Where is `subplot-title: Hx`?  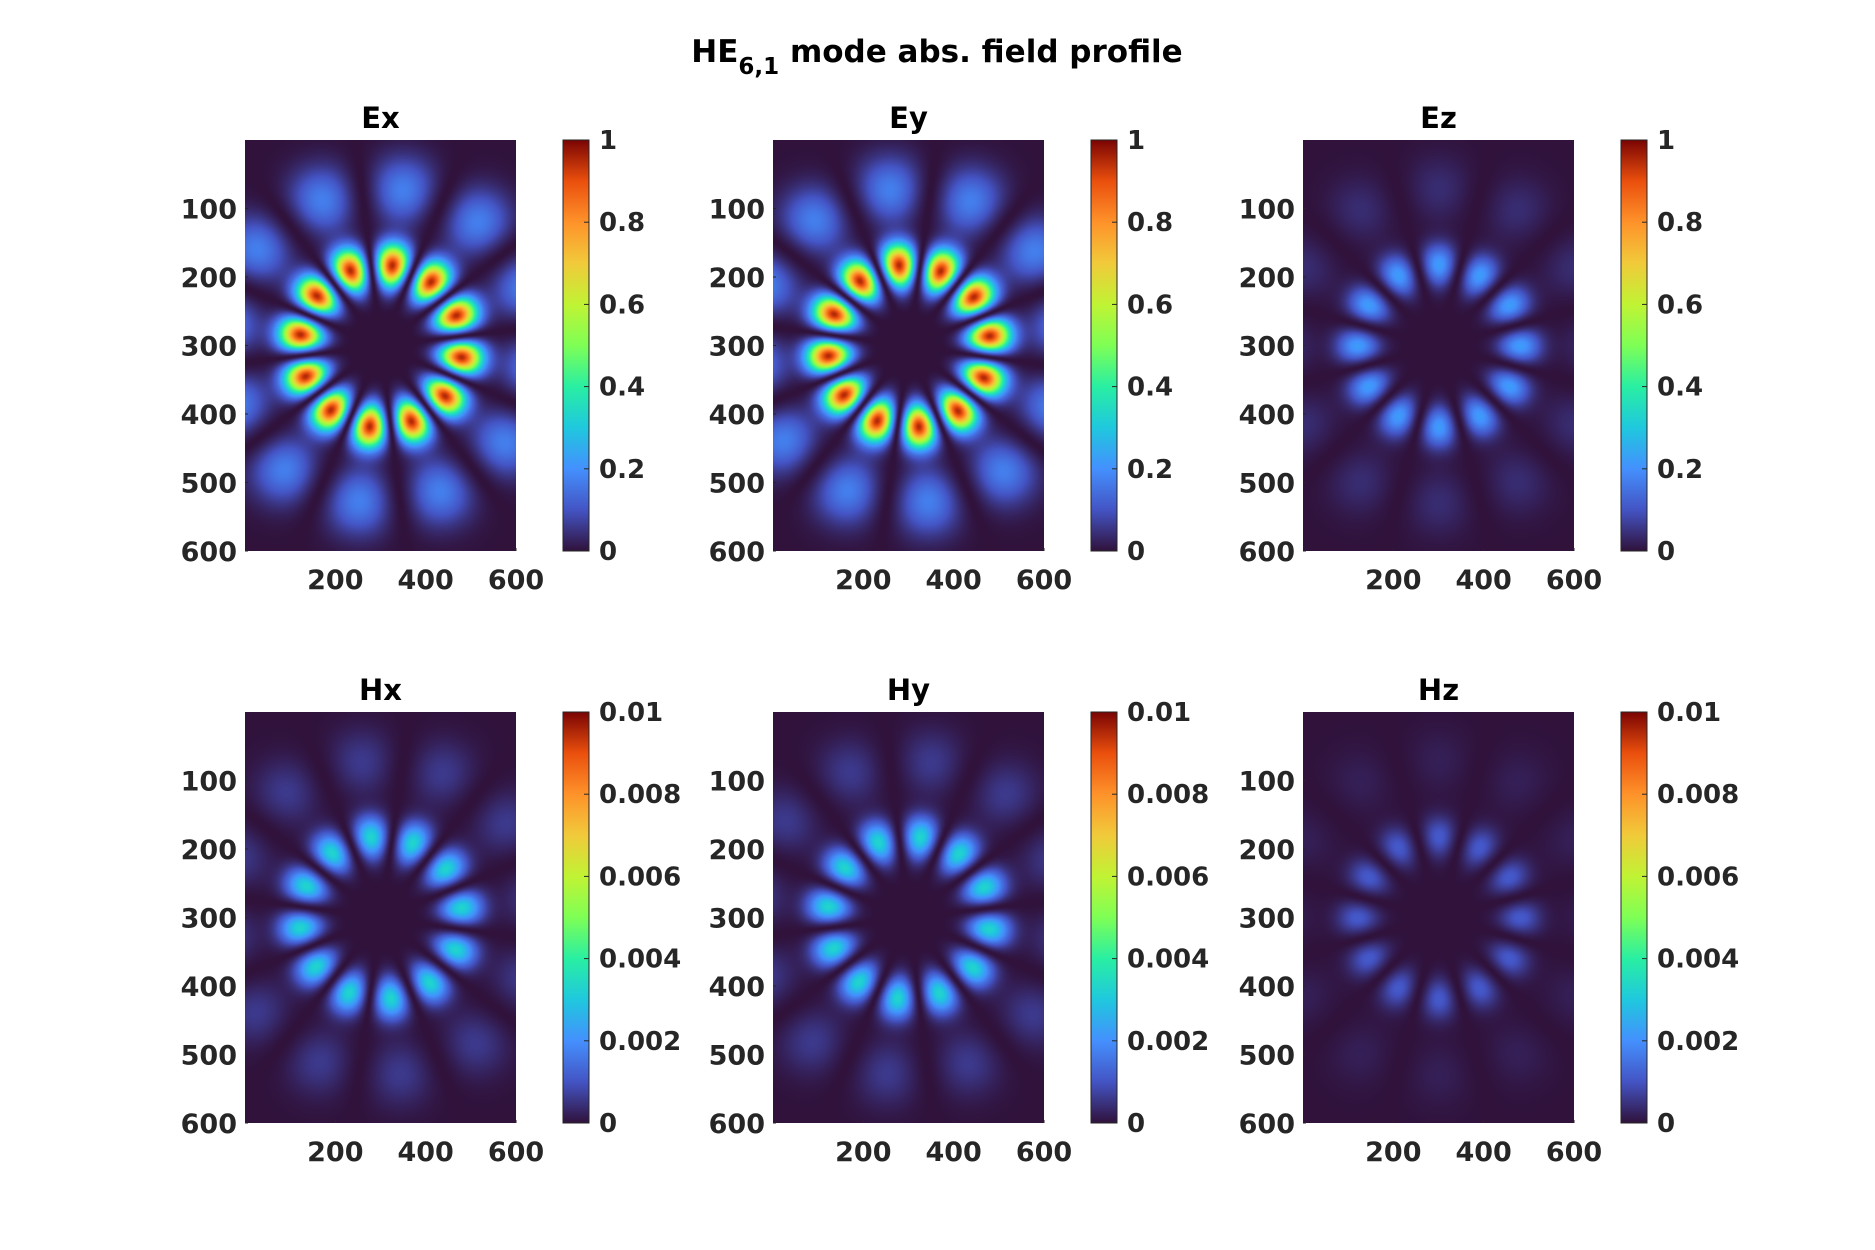
subplot-title: Hx is located at coordinates (380, 690).